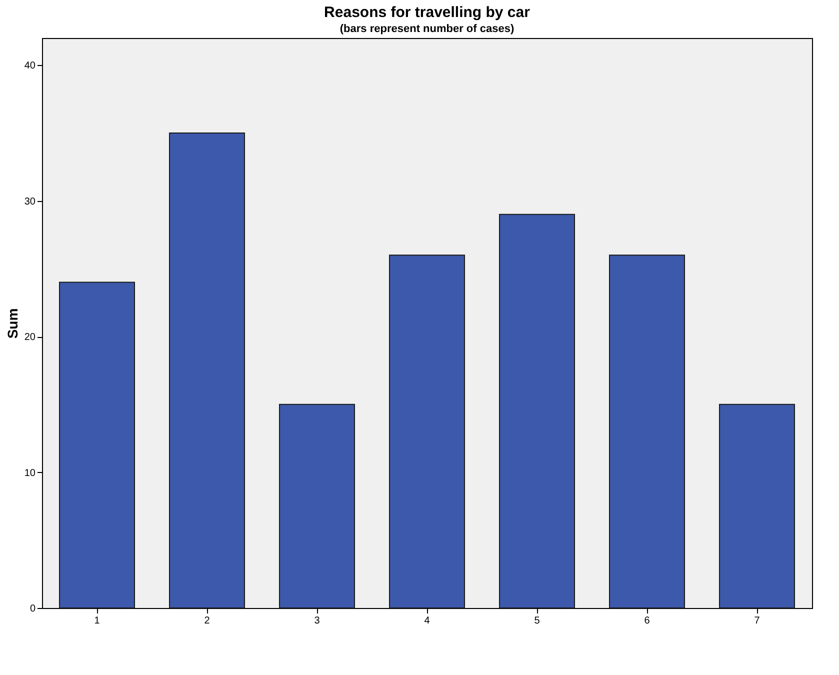 Image resolution: width=839 pixels, height=675 pixels. I want to click on x-tick-label: 4, so click(427, 621).